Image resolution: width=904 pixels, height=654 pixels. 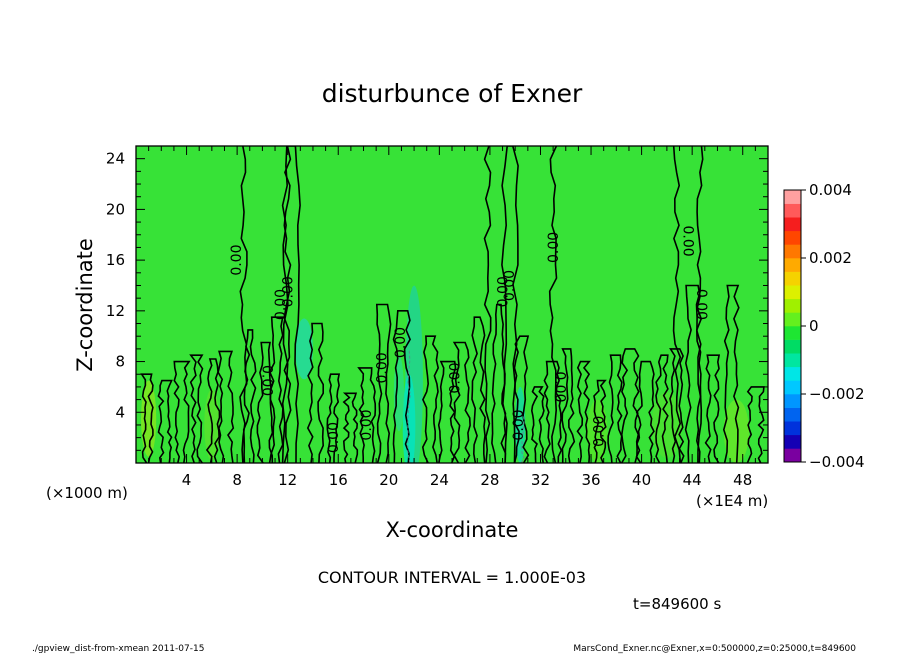 I want to click on x-scale-note: (×1E4 m), so click(x=732, y=501).